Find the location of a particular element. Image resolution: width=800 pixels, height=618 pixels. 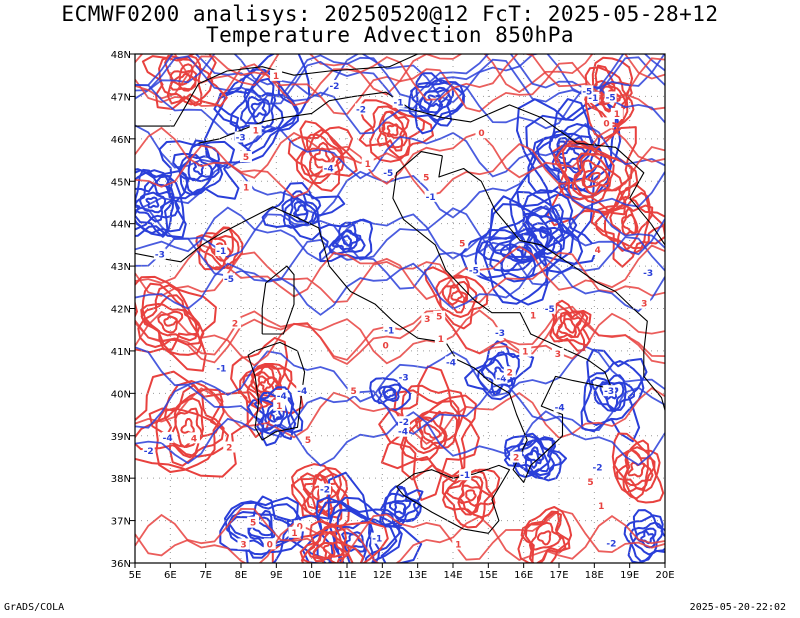

lon-tick-label: 9E is located at coordinates (276, 575).